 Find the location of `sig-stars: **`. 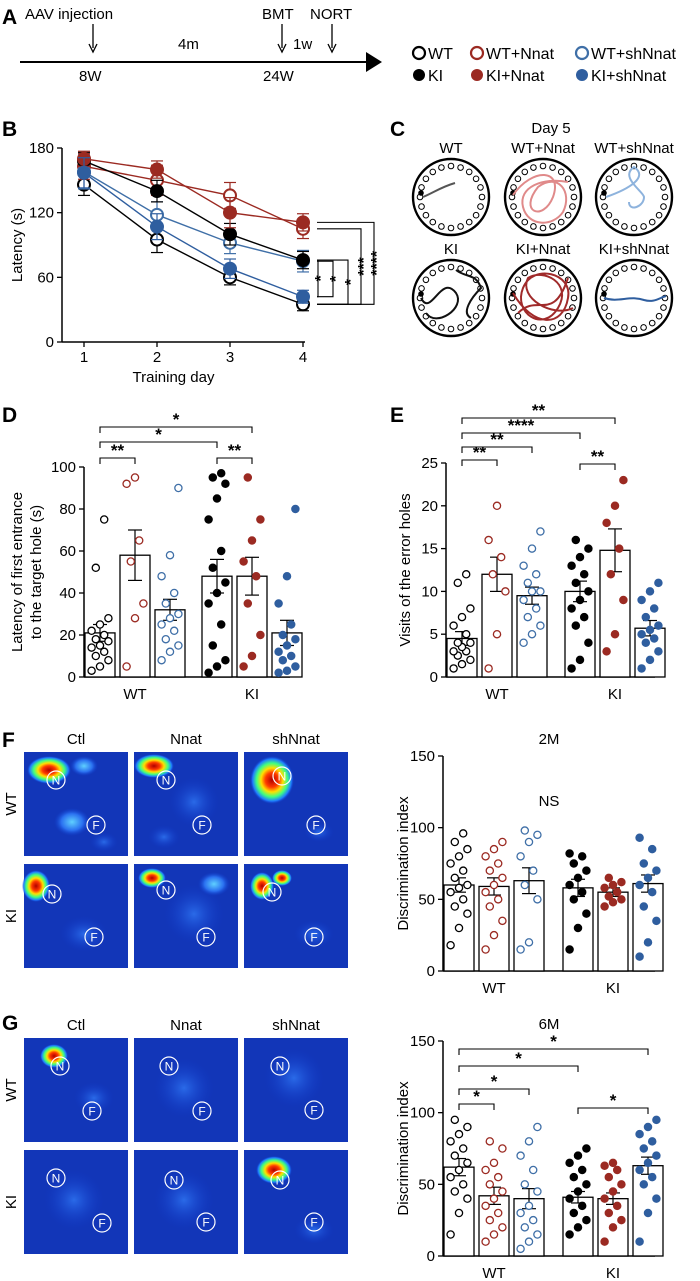

sig-stars: ** is located at coordinates (480, 452).